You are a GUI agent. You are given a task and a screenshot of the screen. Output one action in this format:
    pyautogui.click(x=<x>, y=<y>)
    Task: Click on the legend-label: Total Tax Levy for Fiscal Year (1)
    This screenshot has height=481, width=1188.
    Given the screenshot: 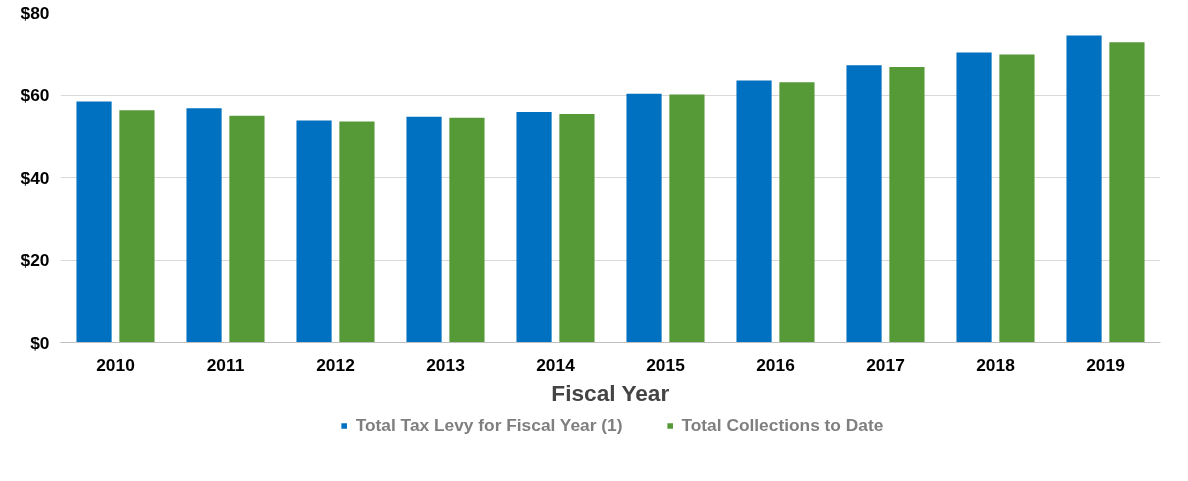 What is the action you would take?
    pyautogui.click(x=489, y=425)
    